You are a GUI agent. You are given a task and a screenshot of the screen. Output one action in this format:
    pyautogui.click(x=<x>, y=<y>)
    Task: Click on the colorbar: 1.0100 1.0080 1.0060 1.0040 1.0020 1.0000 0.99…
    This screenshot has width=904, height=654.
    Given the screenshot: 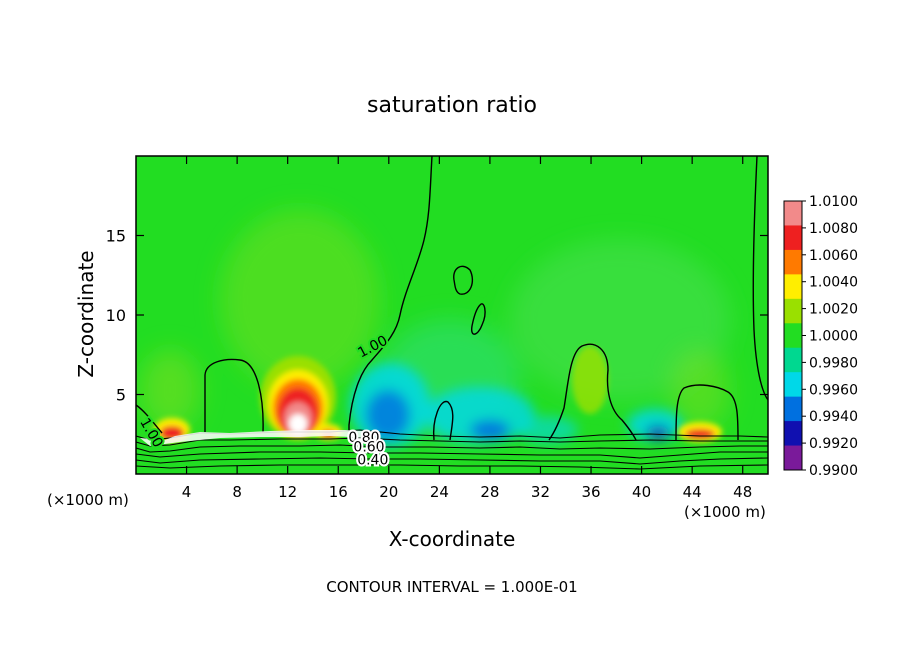 What is the action you would take?
    pyautogui.click(x=820, y=336)
    